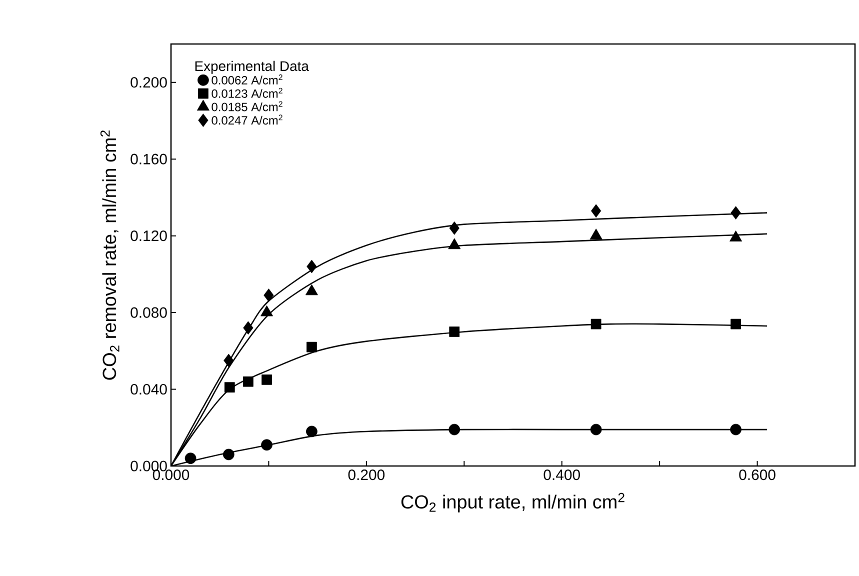  Describe the element at coordinates (110, 255) in the screenshot. I see `y-axis-title: CO$_{2}$ removal rate, ml/min cm$^{2}$` at that location.